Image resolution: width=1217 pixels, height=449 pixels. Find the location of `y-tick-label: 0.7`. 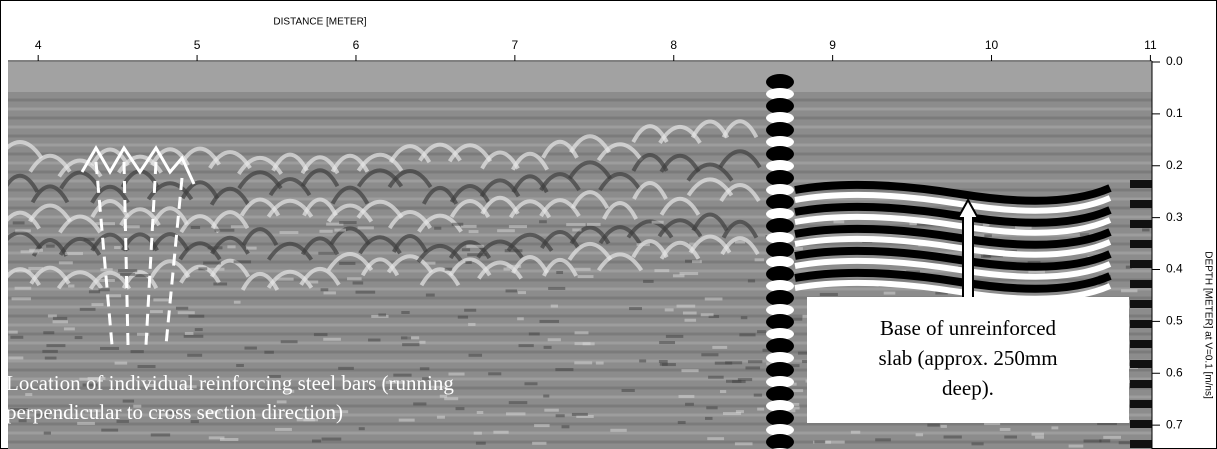

y-tick-label: 0.7 is located at coordinates (1174, 424).